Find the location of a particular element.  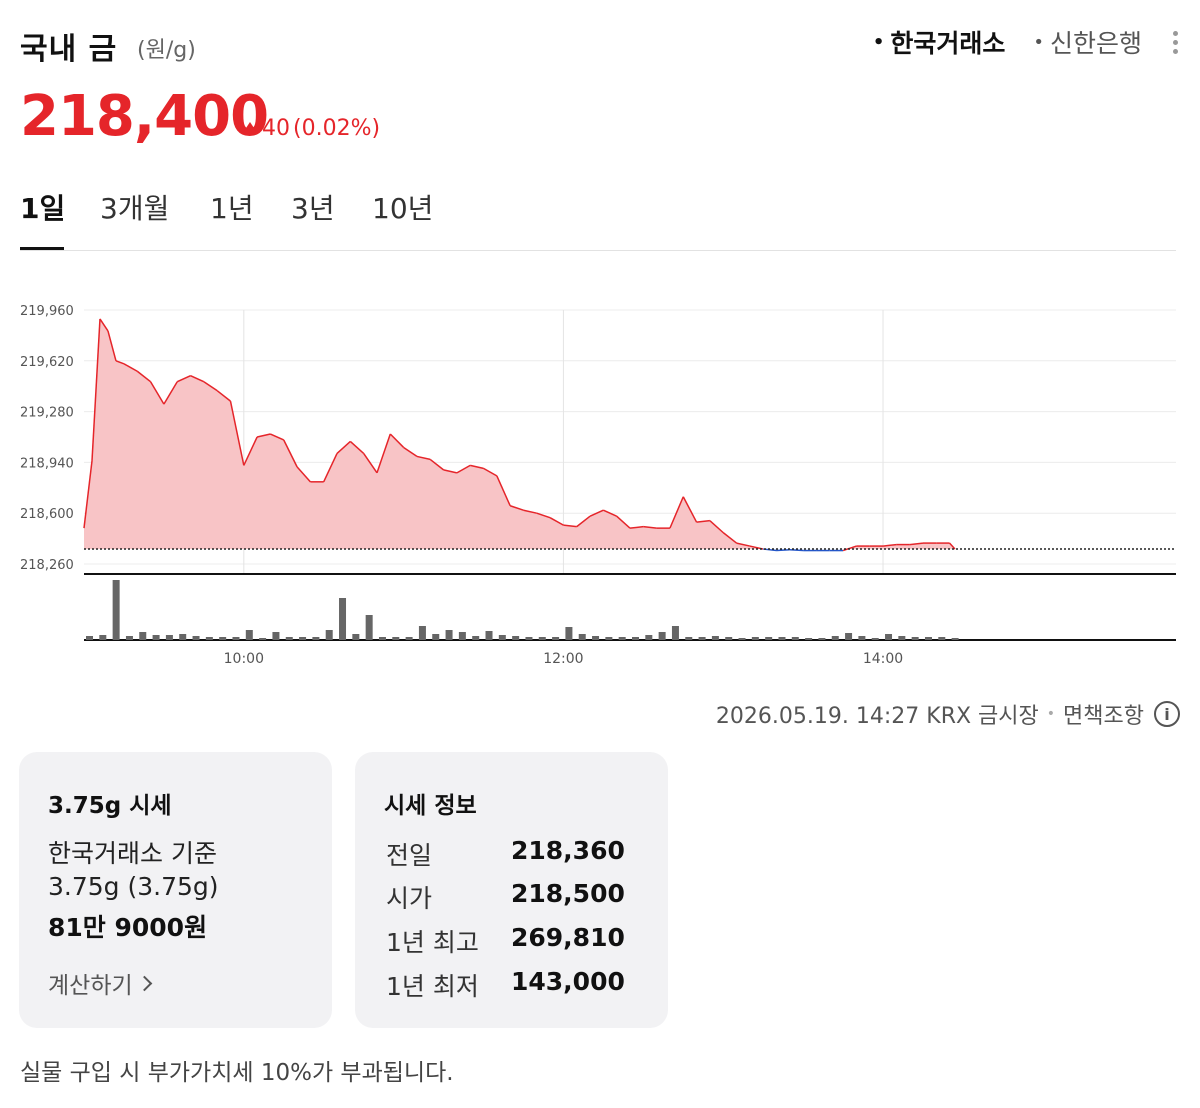

info-value-open: 218,500 is located at coordinates (568, 893).